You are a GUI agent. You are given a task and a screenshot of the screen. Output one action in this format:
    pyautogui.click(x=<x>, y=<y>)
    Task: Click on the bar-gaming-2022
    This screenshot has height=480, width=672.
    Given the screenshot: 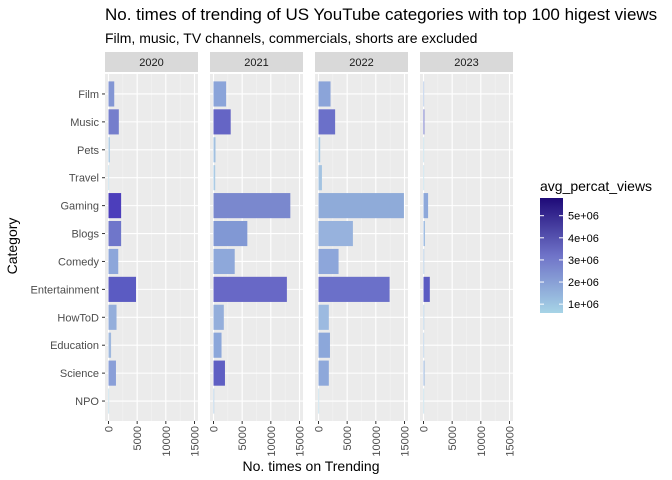 What is the action you would take?
    pyautogui.click(x=361, y=206)
    